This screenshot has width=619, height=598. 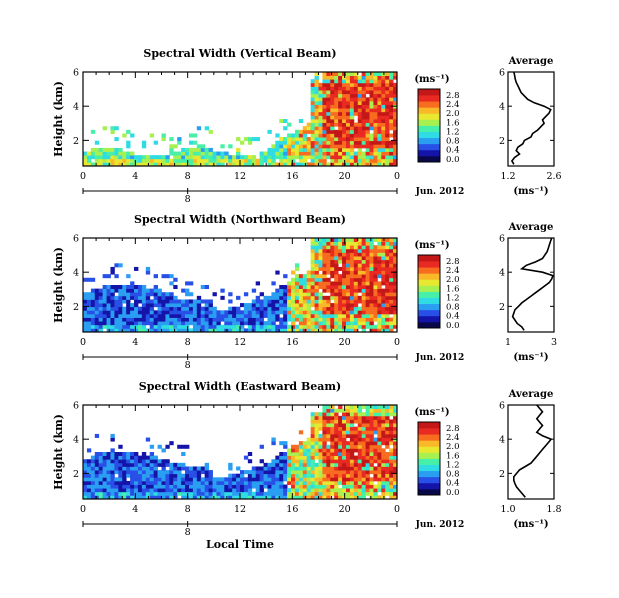 What do you see at coordinates (292, 176) in the screenshot?
I see `x-tick-label: 16` at bounding box center [292, 176].